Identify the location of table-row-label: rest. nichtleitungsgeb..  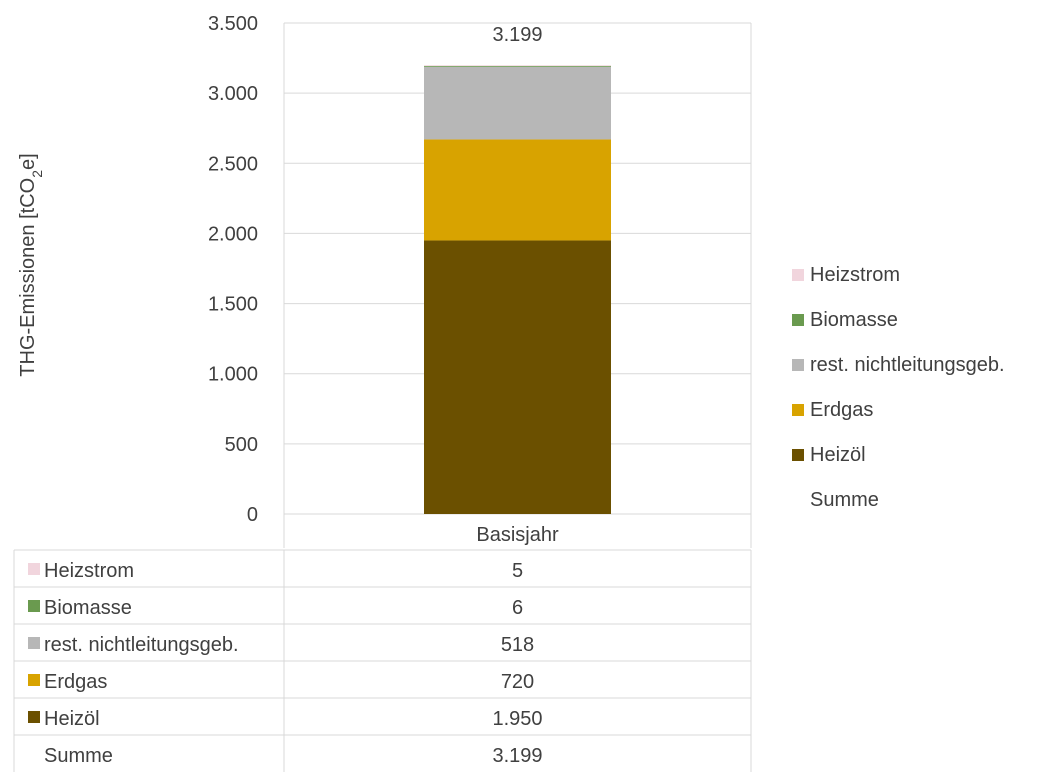
(141, 645).